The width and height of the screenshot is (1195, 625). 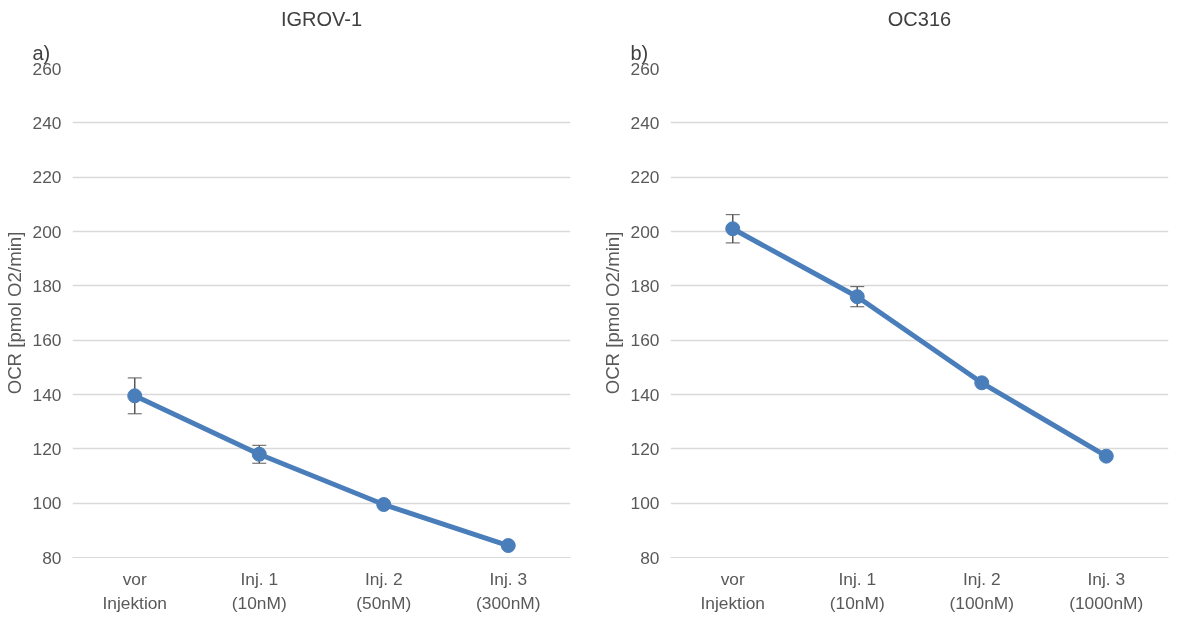 I want to click on x-tick-label: Inj. 2 (50nM), so click(x=384, y=590).